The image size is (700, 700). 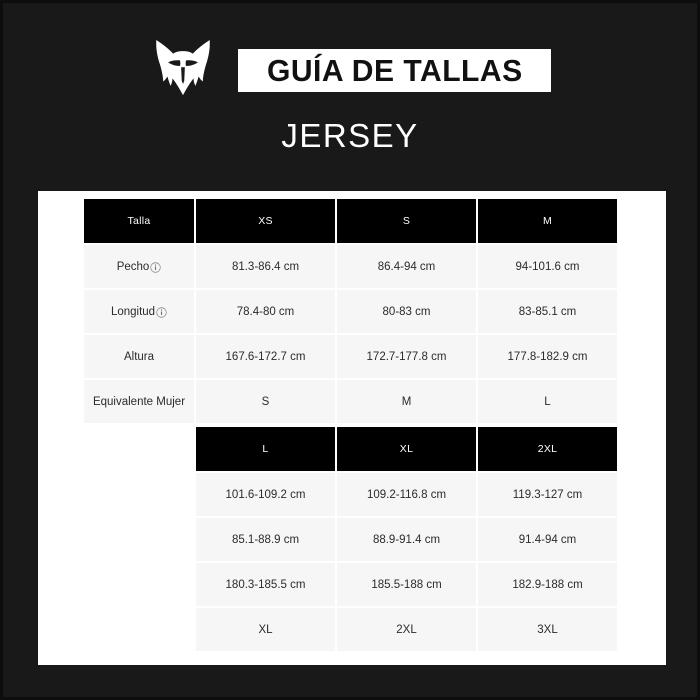 What do you see at coordinates (406, 266) in the screenshot?
I see `cell-pecho-s: 86.4-94 cm` at bounding box center [406, 266].